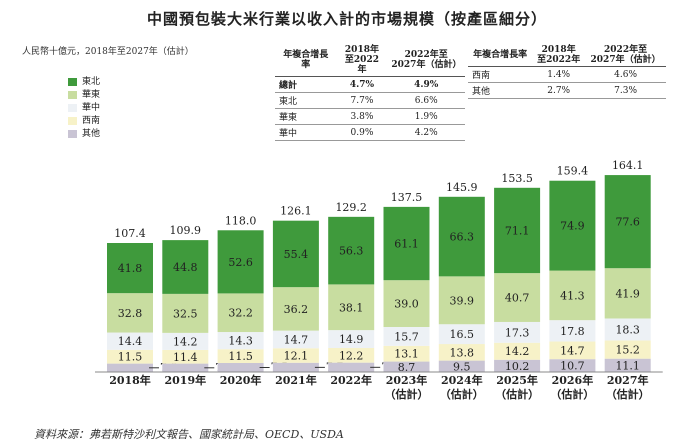 The width and height of the screenshot is (694, 448). What do you see at coordinates (370, 100) in the screenshot?
I see `table-row: 東北 7.7% 6.6%` at bounding box center [370, 100].